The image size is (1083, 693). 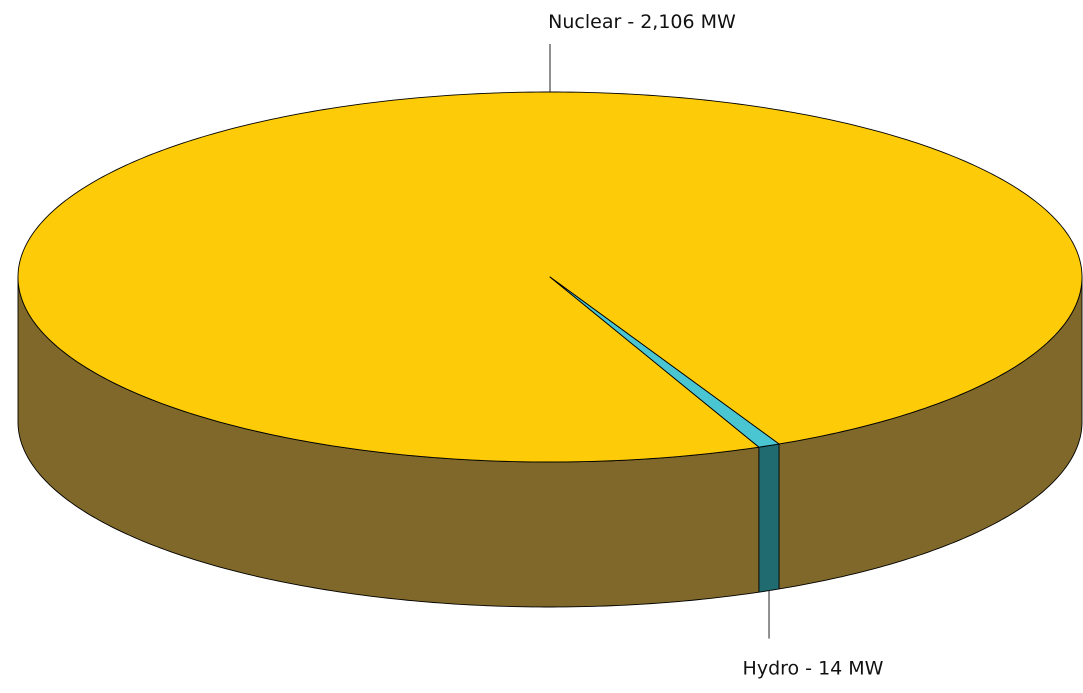 What do you see at coordinates (664, 362) in the screenshot?
I see `slice-top-hydro` at bounding box center [664, 362].